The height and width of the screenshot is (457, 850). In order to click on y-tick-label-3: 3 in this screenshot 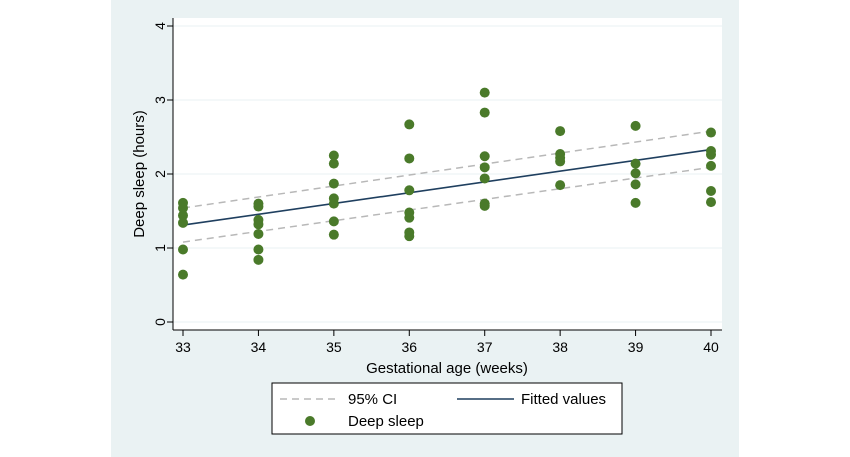, I will do `click(160, 100)`.